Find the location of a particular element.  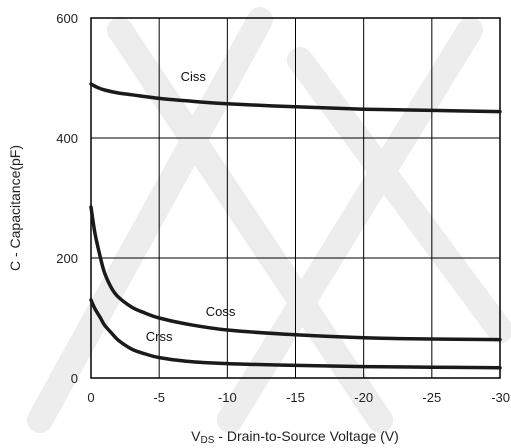

y-tick-labels: 0 200 400 600 is located at coordinates (67, 198).